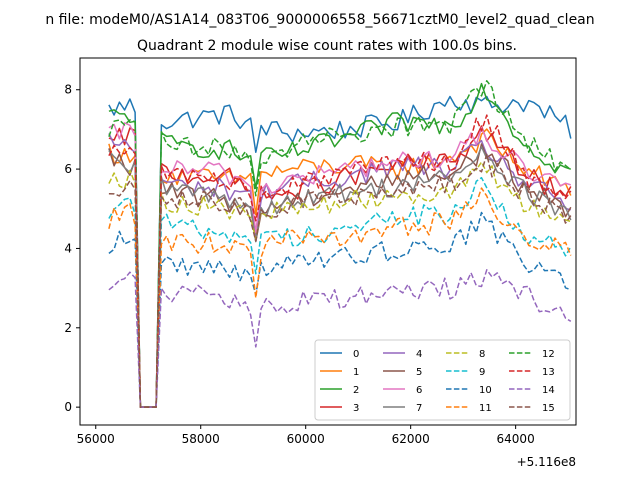  I want to click on x-tick-label: 64000, so click(516, 439).